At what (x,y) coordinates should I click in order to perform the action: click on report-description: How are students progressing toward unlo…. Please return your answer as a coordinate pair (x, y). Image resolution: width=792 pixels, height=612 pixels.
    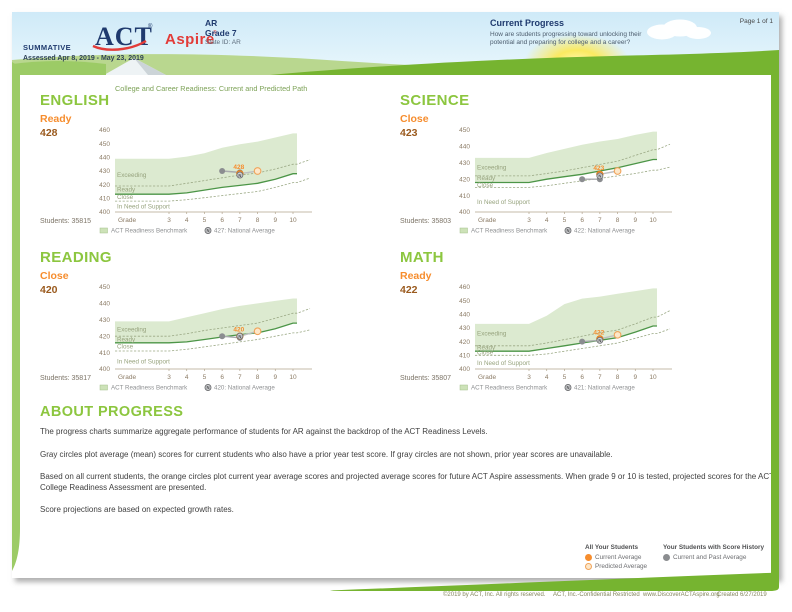
    Looking at the image, I should click on (566, 38).